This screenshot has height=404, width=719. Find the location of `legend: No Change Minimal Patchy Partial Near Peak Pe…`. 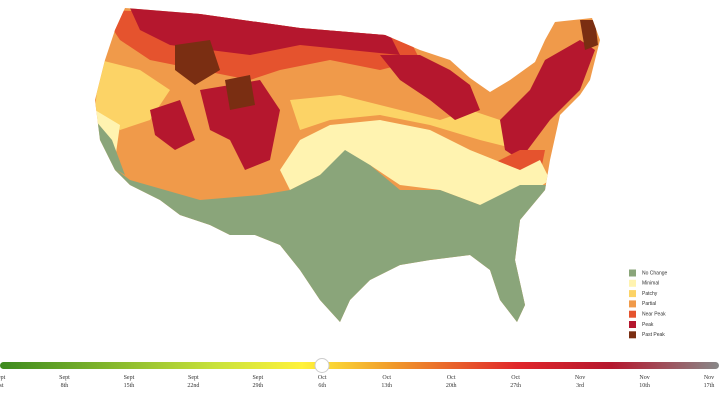

legend: No Change Minimal Patchy Partial Near Peak Pe… is located at coordinates (648, 304).